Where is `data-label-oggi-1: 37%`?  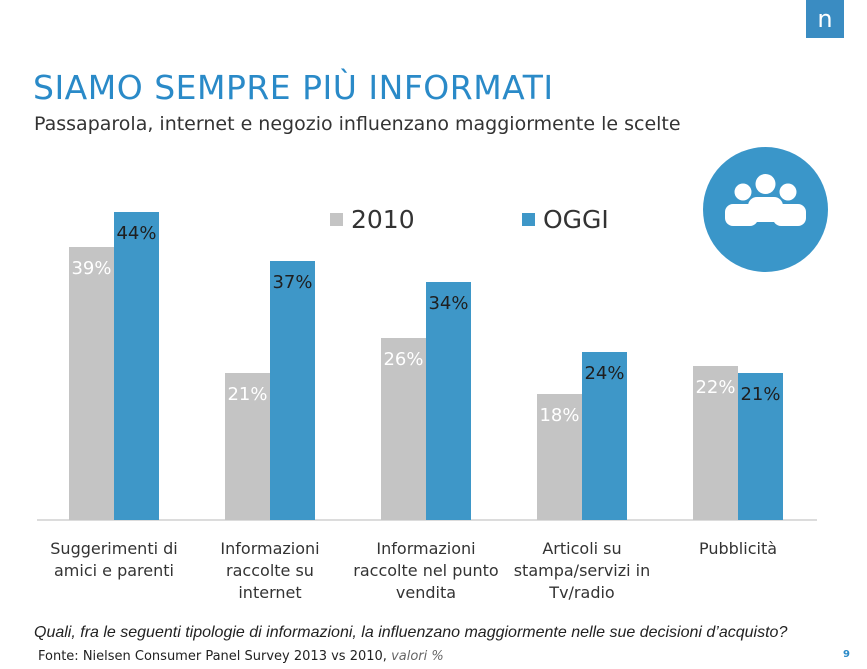 data-label-oggi-1: 37% is located at coordinates (292, 282).